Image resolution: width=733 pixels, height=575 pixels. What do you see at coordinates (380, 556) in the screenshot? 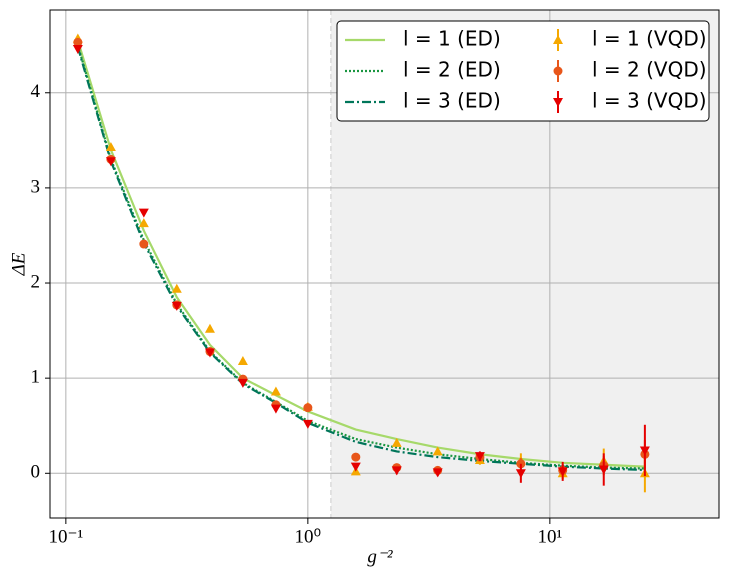
I see `x-axis-label: g⁻²` at bounding box center [380, 556].